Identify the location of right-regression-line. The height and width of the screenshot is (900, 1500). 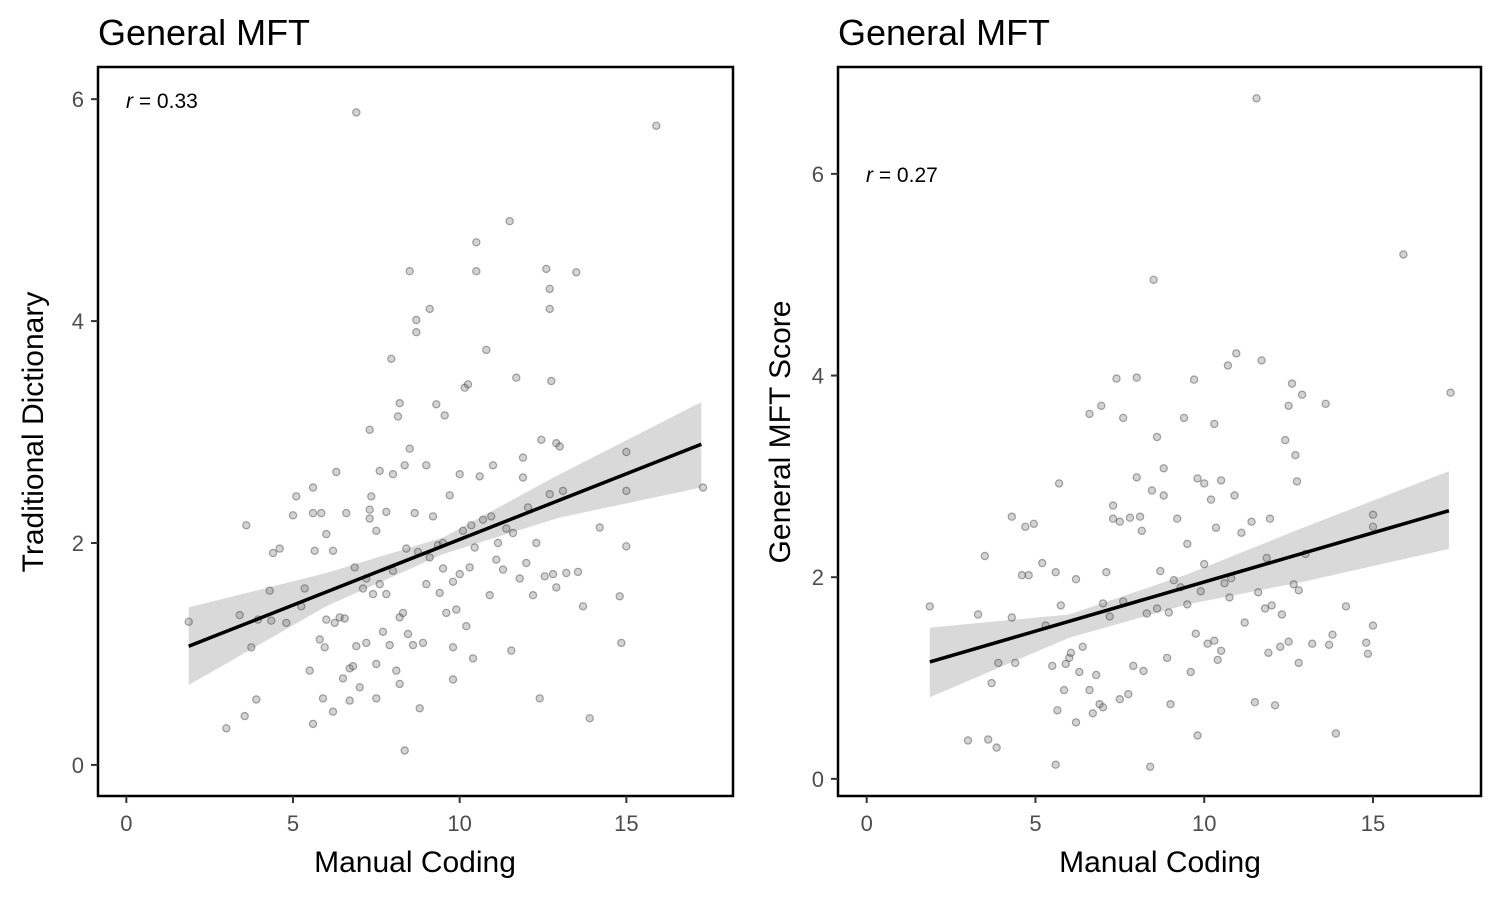
(1189, 586).